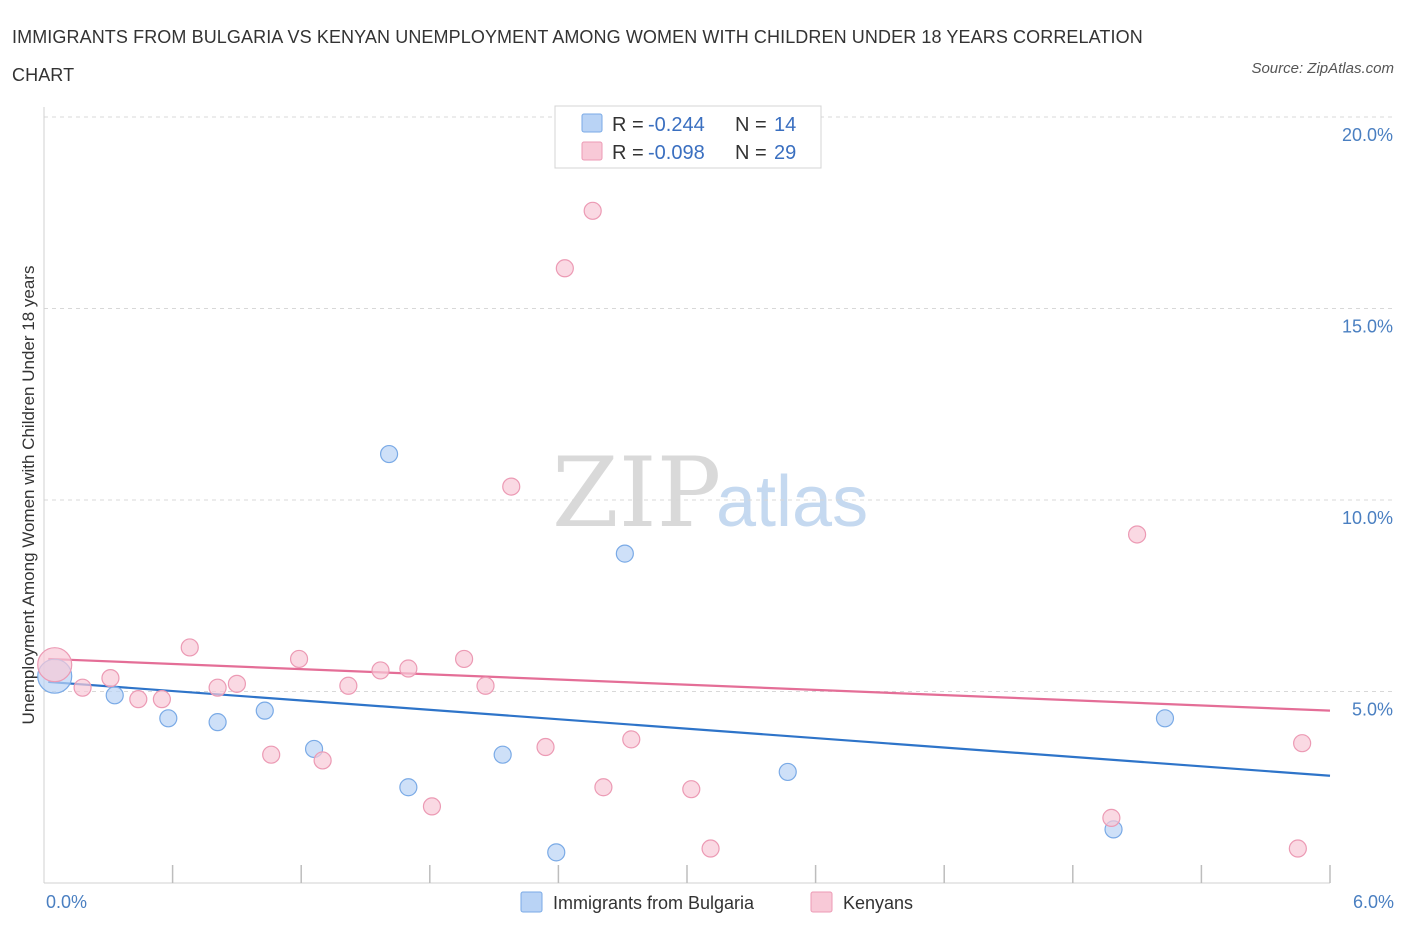 This screenshot has width=1406, height=930. What do you see at coordinates (636, 493) in the screenshot?
I see `watermark-zip: ZIP` at bounding box center [636, 493].